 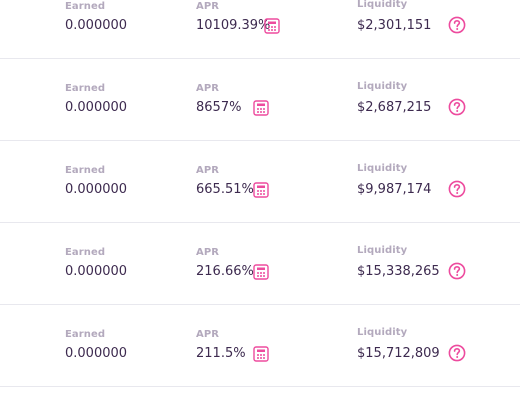 What do you see at coordinates (394, 25) in the screenshot?
I see `liquidity-value: $2,301,151` at bounding box center [394, 25].